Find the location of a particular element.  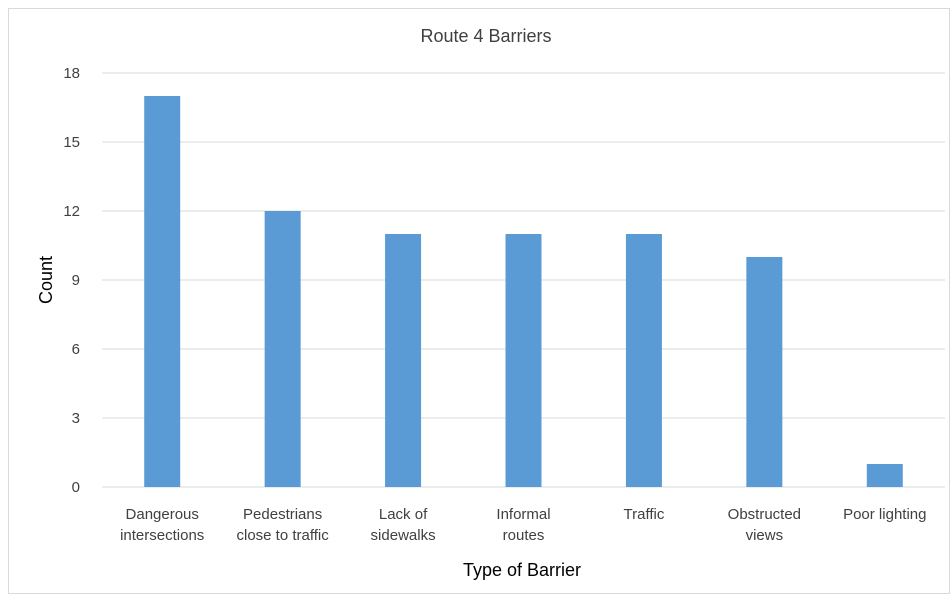

x-tick-label: Lack of sidewalks is located at coordinates (403, 525).